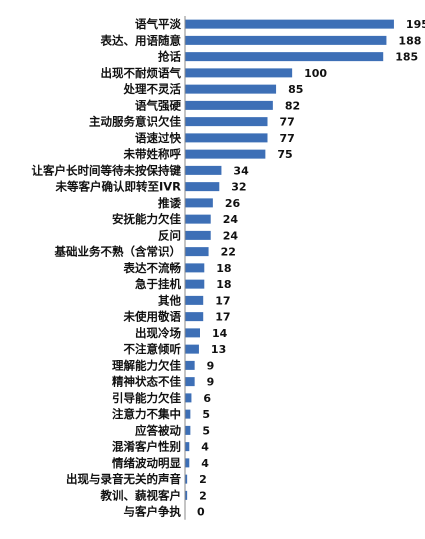 The width and height of the screenshot is (425, 539). What do you see at coordinates (123, 479) in the screenshot?
I see `category-label: 出现与录音无关的声音` at bounding box center [123, 479].